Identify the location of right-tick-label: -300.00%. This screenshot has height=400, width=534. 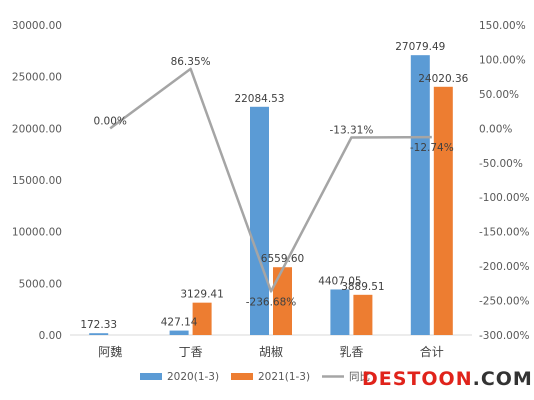
(504, 336).